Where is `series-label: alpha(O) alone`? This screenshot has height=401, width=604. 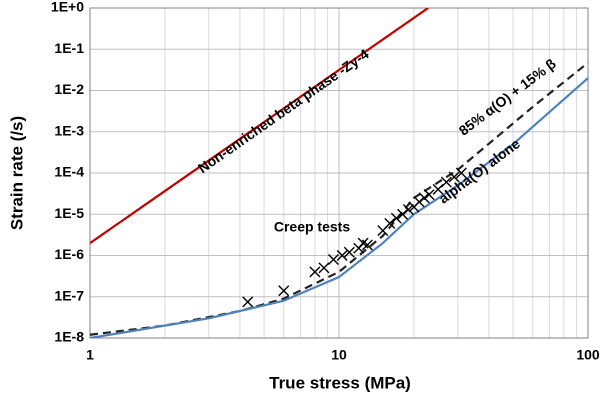 series-label: alpha(O) alone is located at coordinates (479, 170).